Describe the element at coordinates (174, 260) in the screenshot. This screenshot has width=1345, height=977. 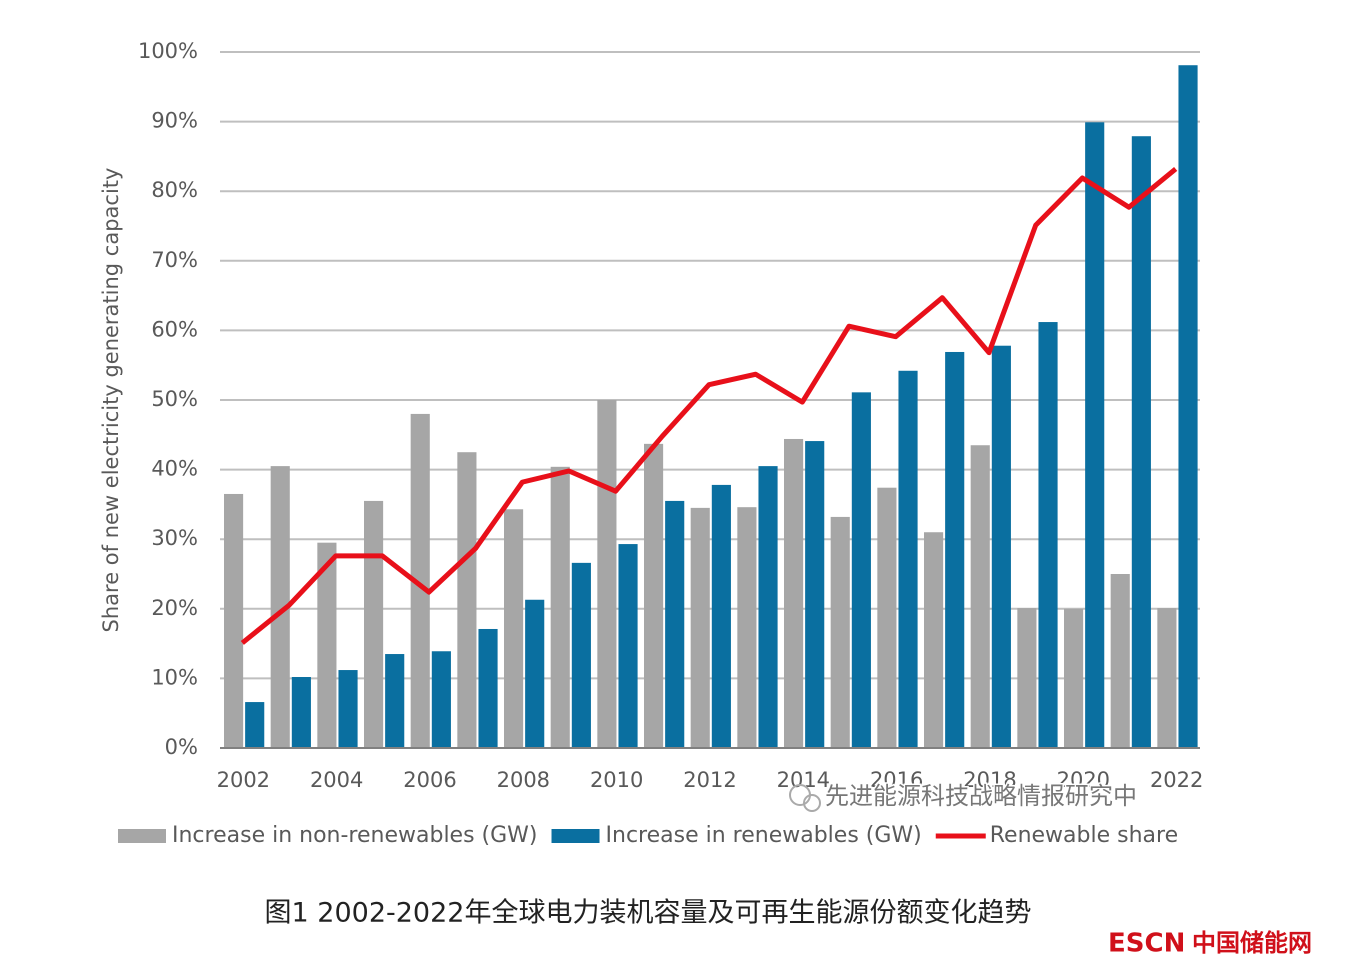
I see `y-tick-label: 70%` at that location.